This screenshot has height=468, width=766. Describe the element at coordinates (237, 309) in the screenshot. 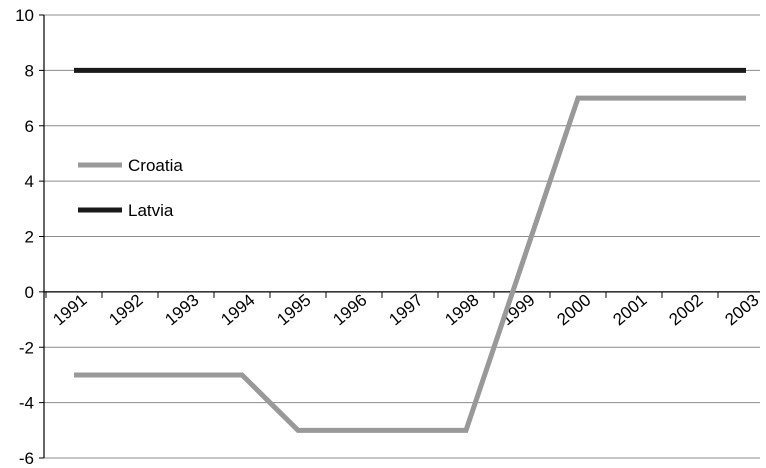

I see `x-tick-label: 1994` at that location.